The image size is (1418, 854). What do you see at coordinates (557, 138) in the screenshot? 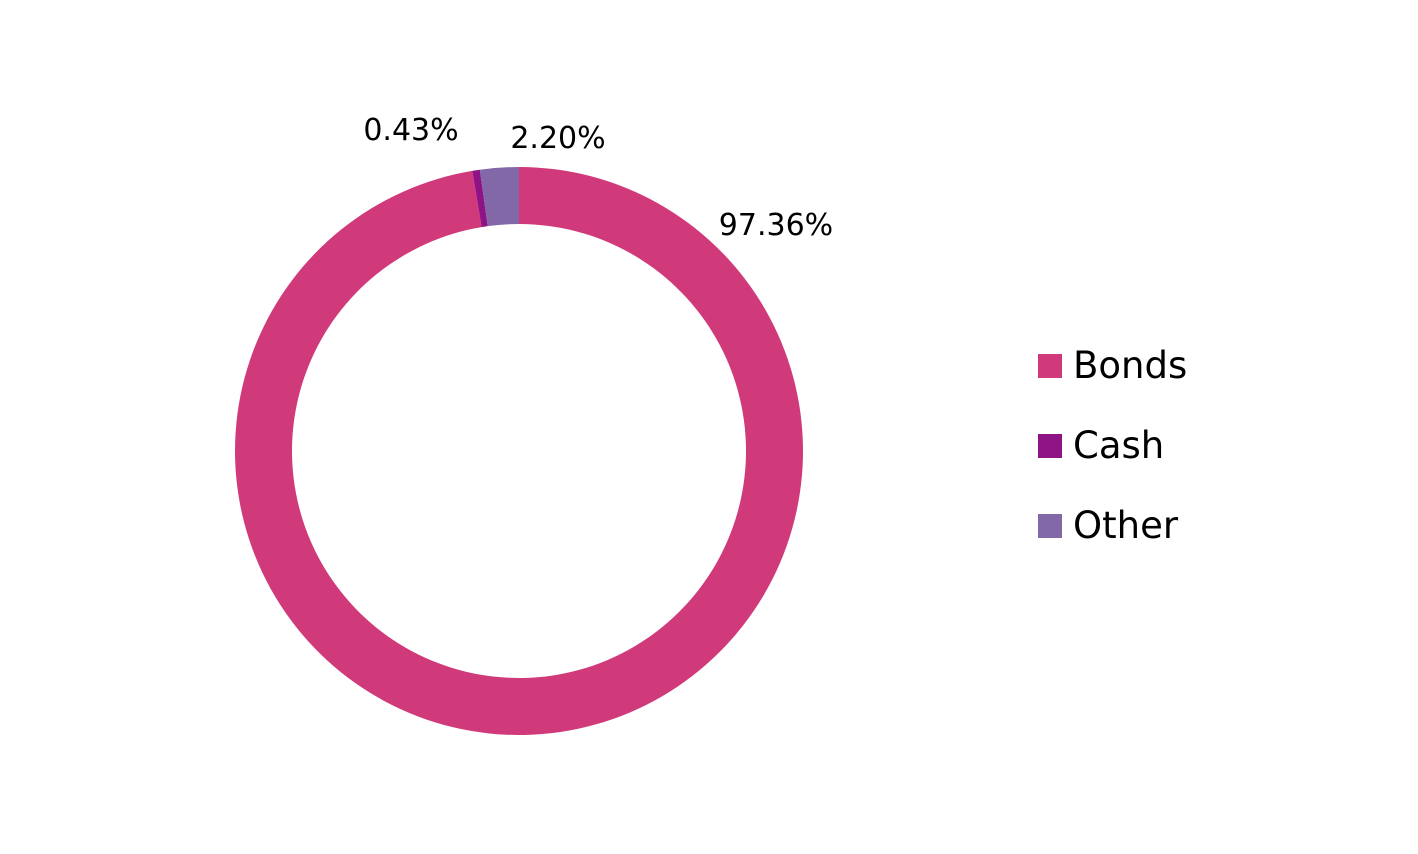
I see `data-label-other: 2.20%` at bounding box center [557, 138].